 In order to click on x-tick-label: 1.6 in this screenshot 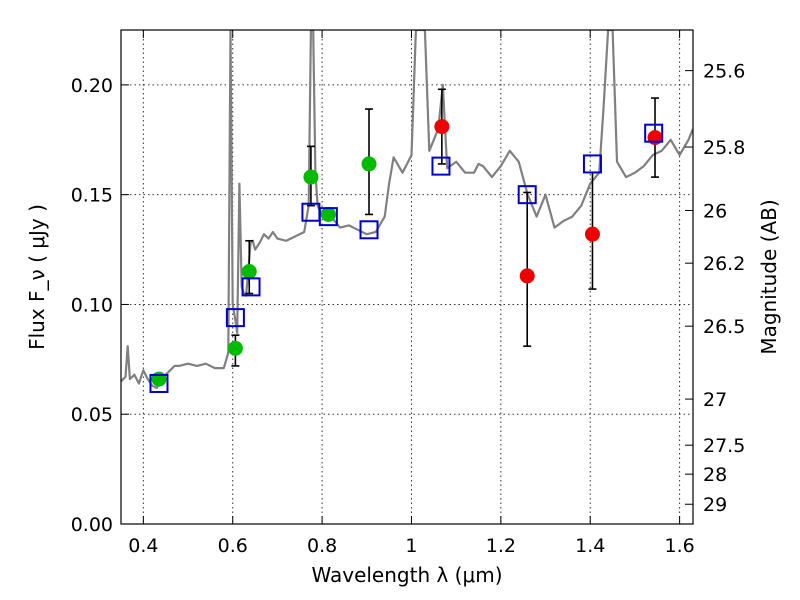, I will do `click(679, 546)`.